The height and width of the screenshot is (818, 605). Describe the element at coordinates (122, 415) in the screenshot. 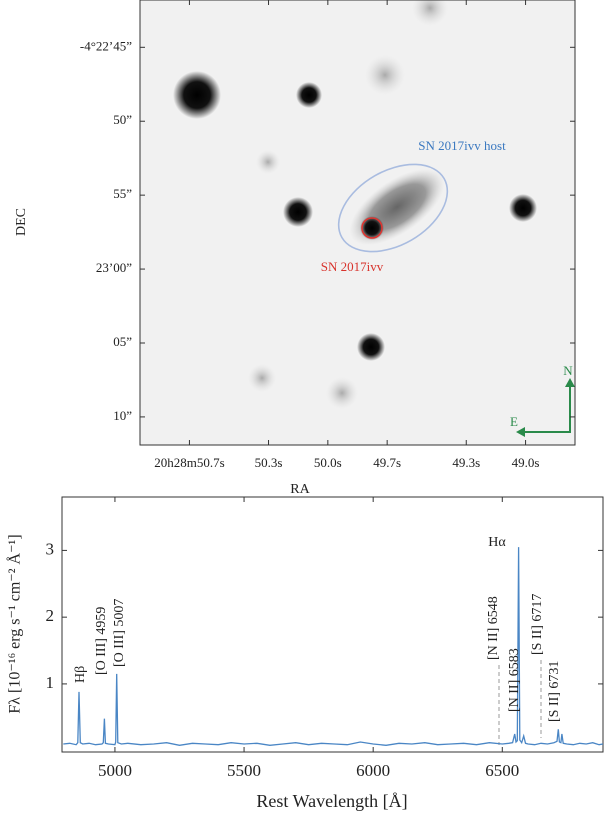

I see `y-tick-label: 10”` at that location.